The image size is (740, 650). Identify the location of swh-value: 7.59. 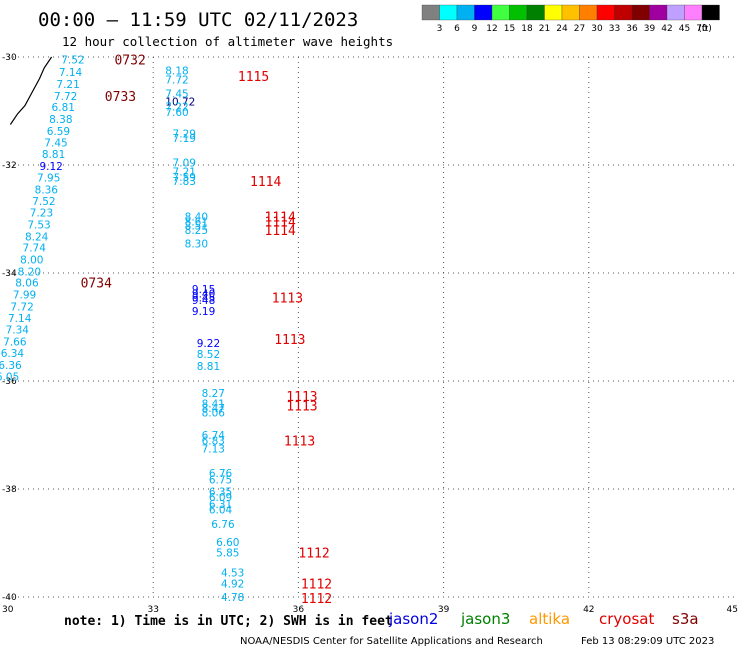
(184, 178).